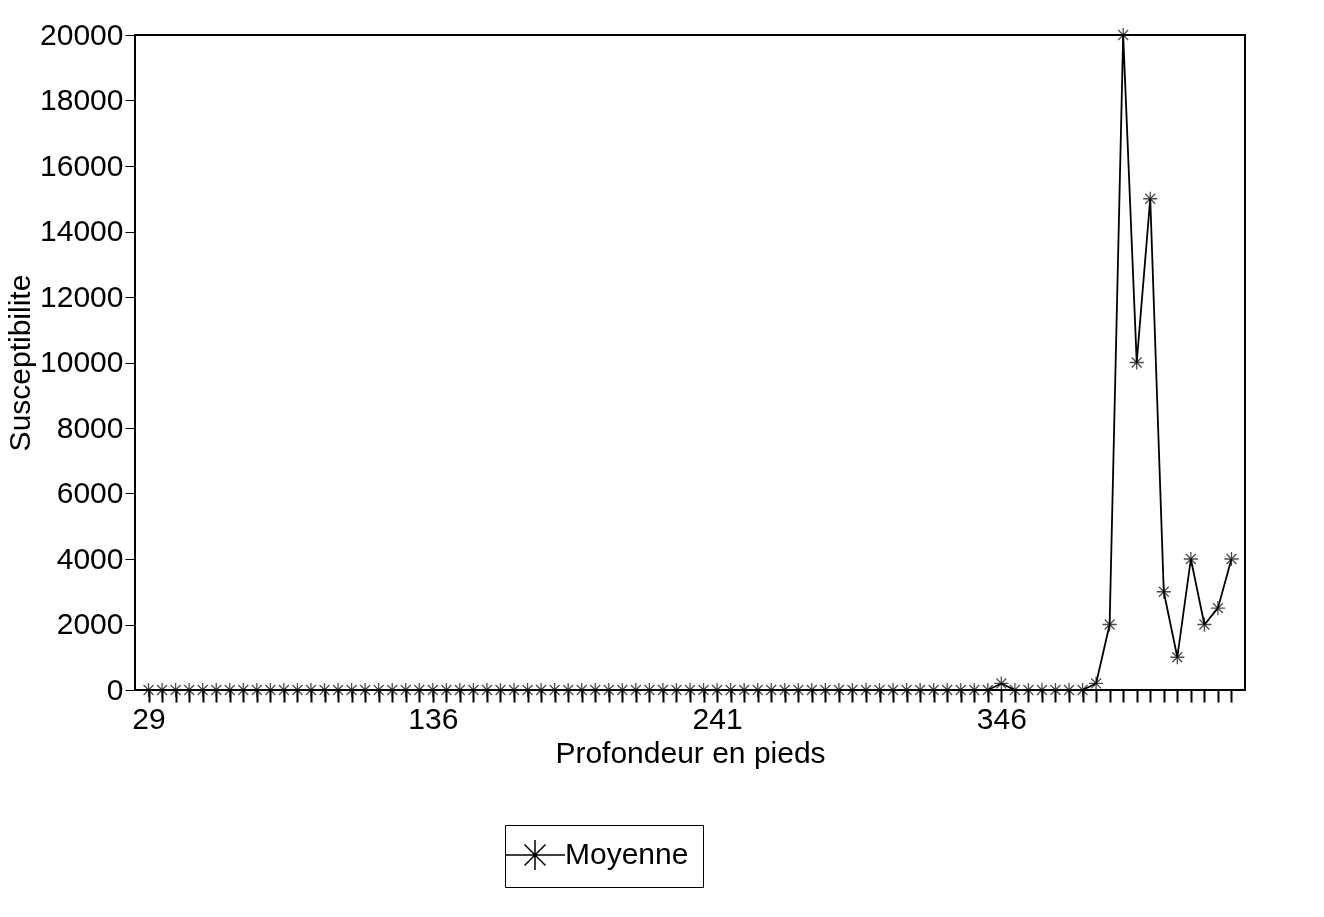  What do you see at coordinates (717, 718) in the screenshot?
I see `x-tick-label: 241` at bounding box center [717, 718].